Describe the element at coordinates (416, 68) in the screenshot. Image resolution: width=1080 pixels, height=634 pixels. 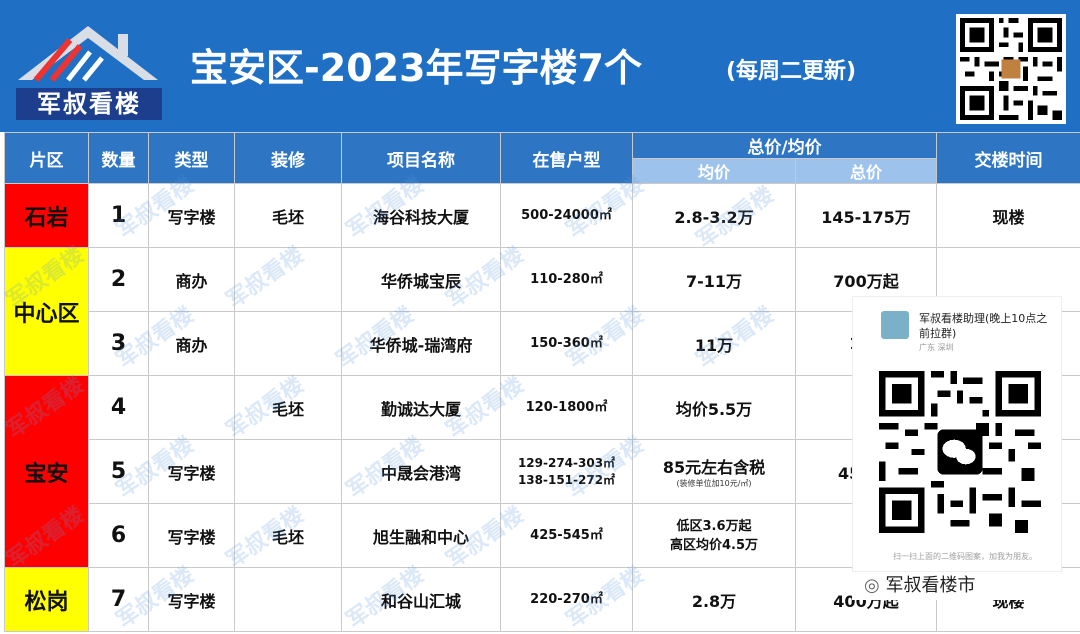
I see `page-title: 宝安区-2023年写字楼7个` at that location.